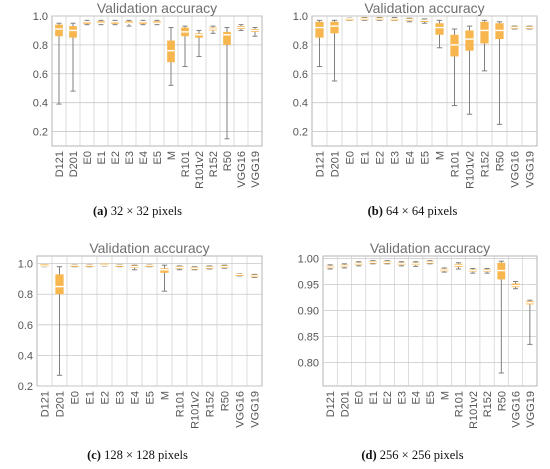 The height and width of the screenshot is (469, 550). What do you see at coordinates (424, 8) in the screenshot?
I see `chart-title: Validation accuracy` at bounding box center [424, 8].